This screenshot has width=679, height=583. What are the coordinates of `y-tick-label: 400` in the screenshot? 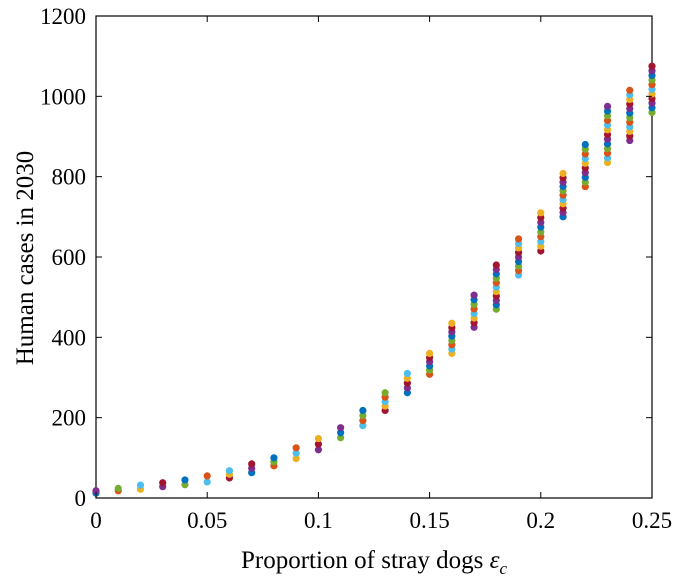 It's located at (69, 337).